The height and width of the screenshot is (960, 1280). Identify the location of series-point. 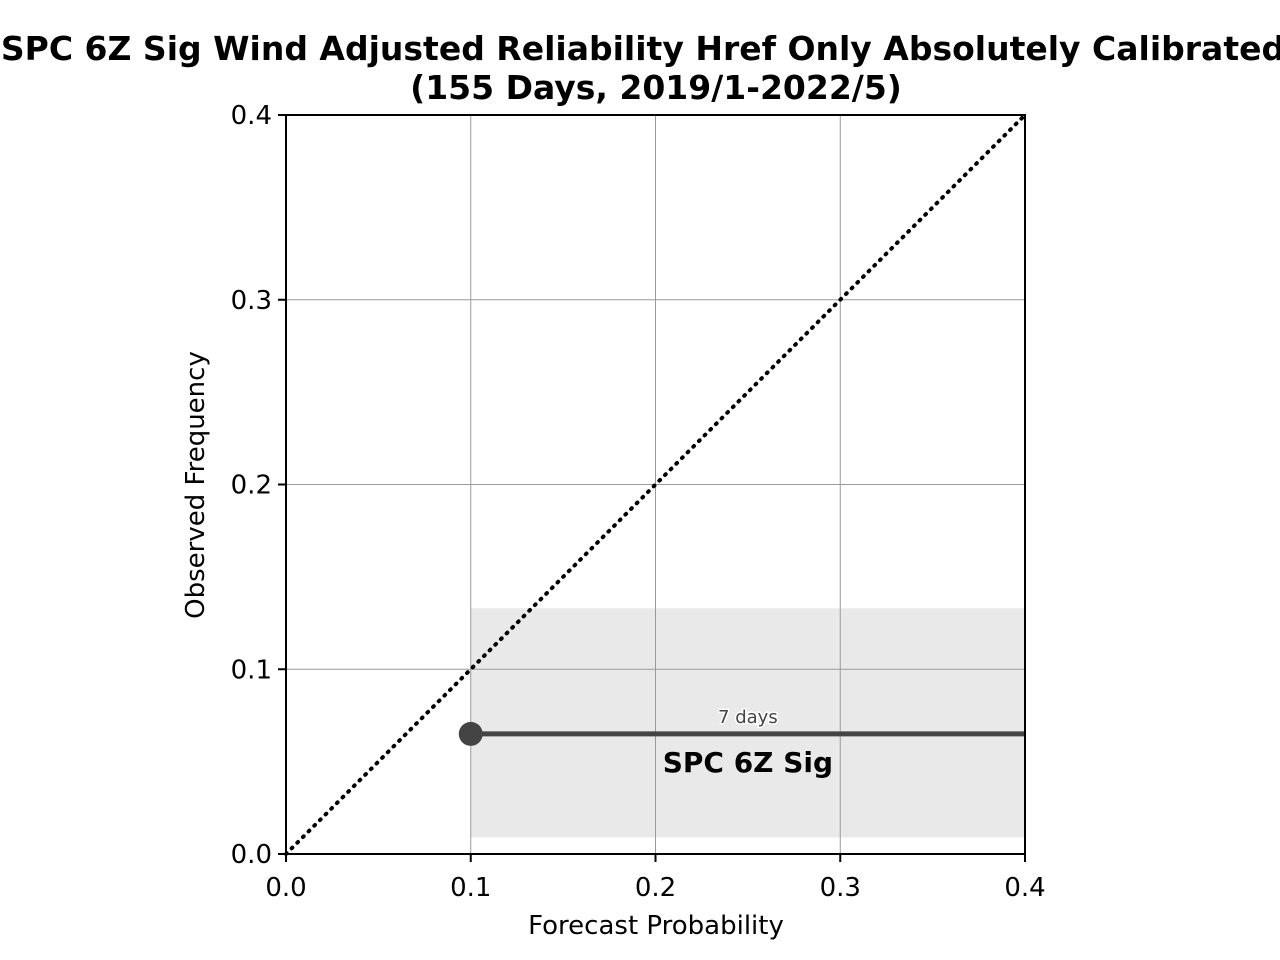
(470, 733).